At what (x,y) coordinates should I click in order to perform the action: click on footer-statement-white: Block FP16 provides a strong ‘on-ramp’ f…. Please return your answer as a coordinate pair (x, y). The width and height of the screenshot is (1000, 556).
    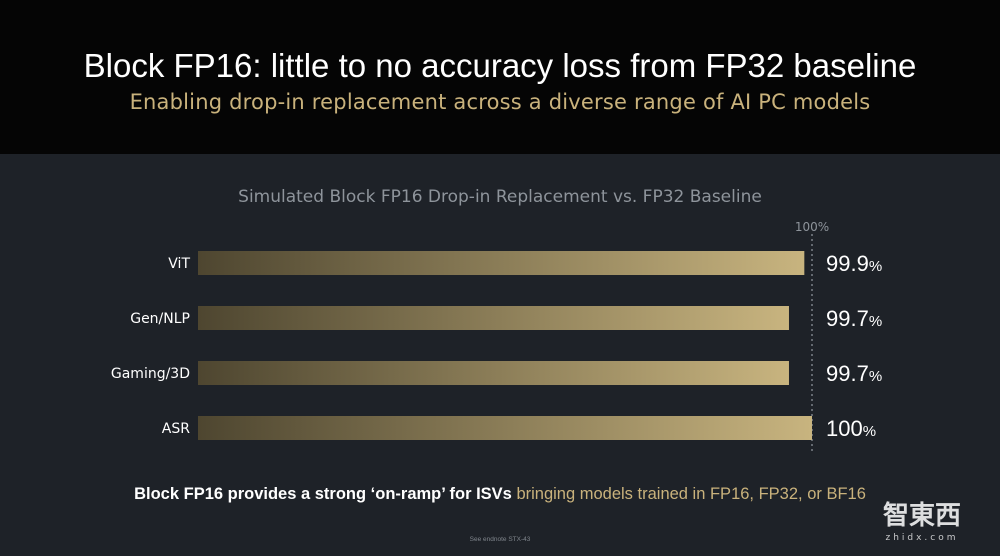
    Looking at the image, I should click on (325, 494).